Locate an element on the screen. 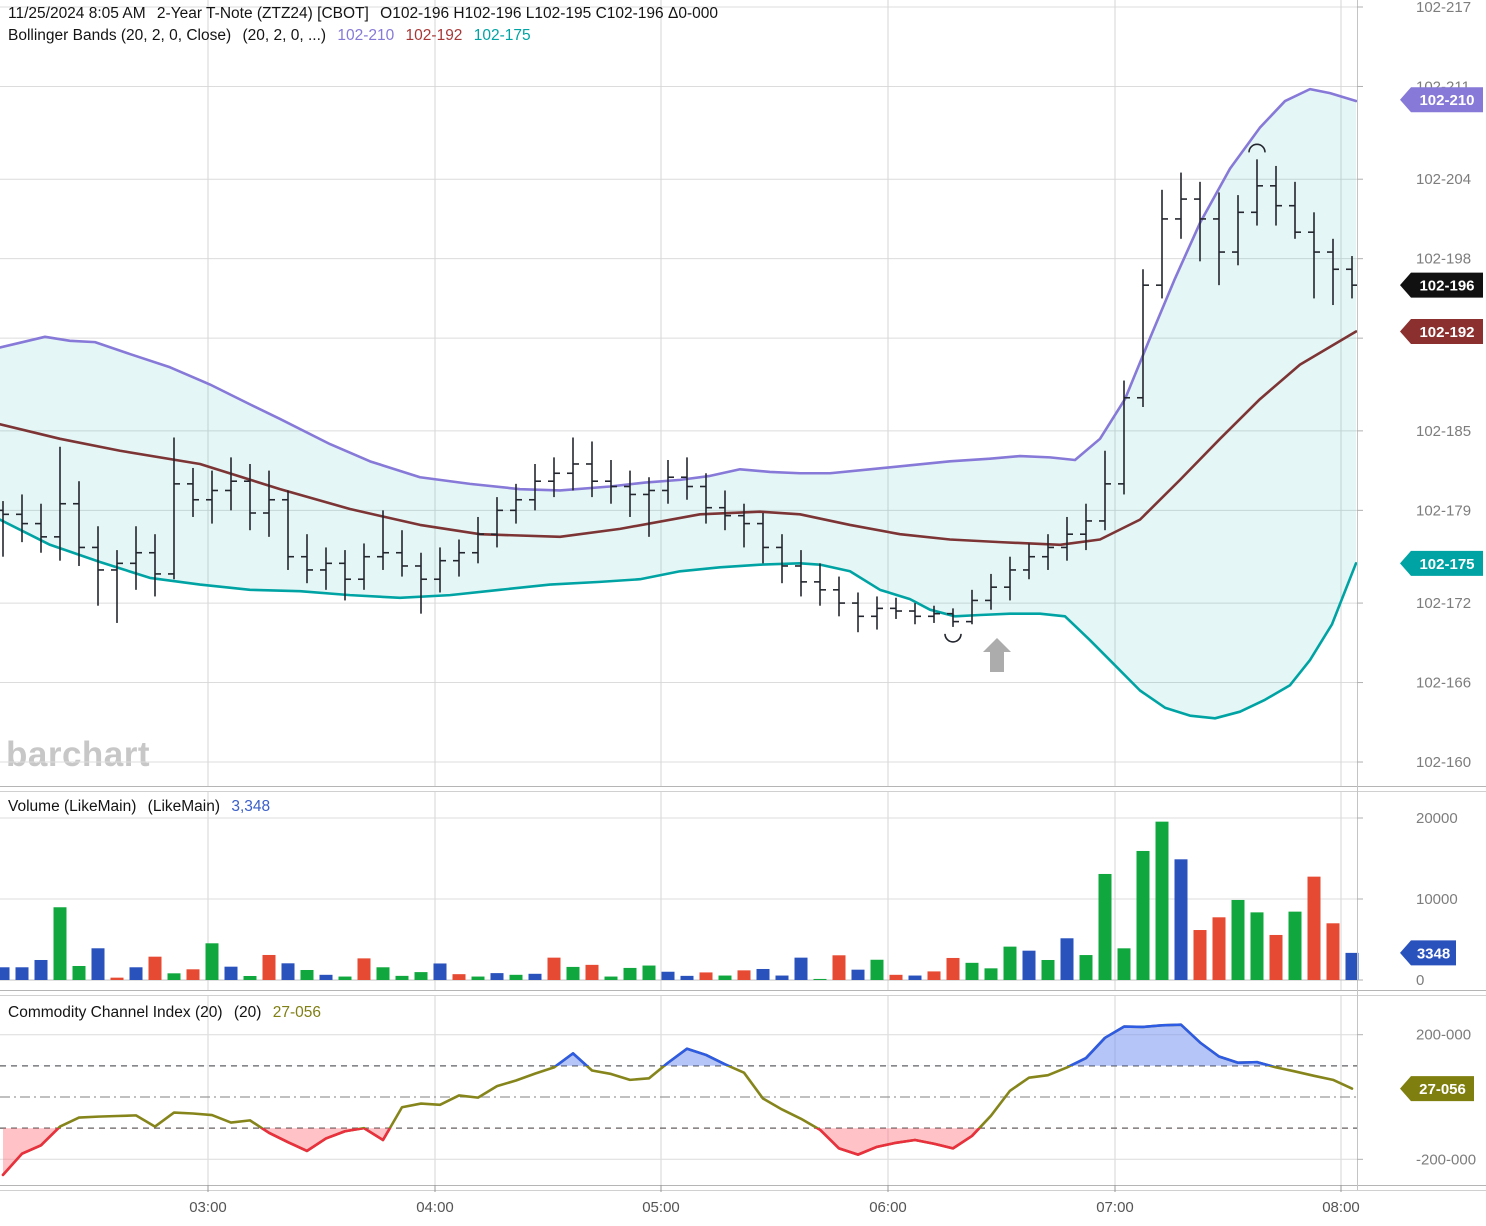  indicator-params: (20, 2, 0, ...) is located at coordinates (284, 35).